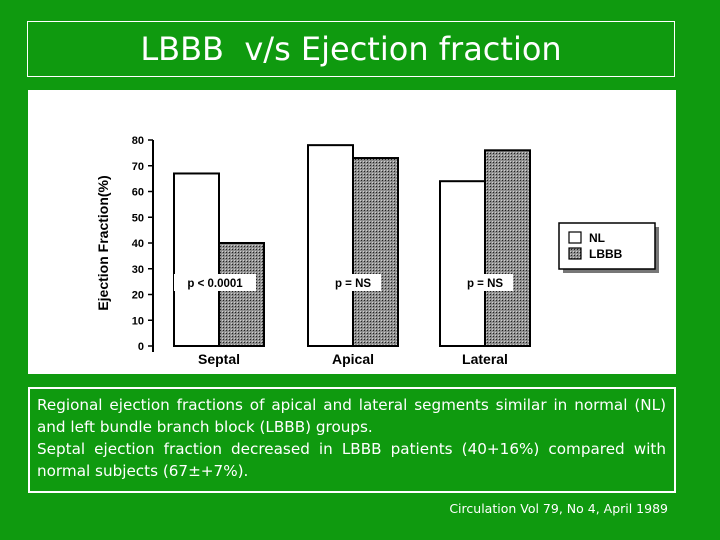 The width and height of the screenshot is (720, 540). What do you see at coordinates (353, 359) in the screenshot?
I see `x-category-label: Apical` at bounding box center [353, 359].